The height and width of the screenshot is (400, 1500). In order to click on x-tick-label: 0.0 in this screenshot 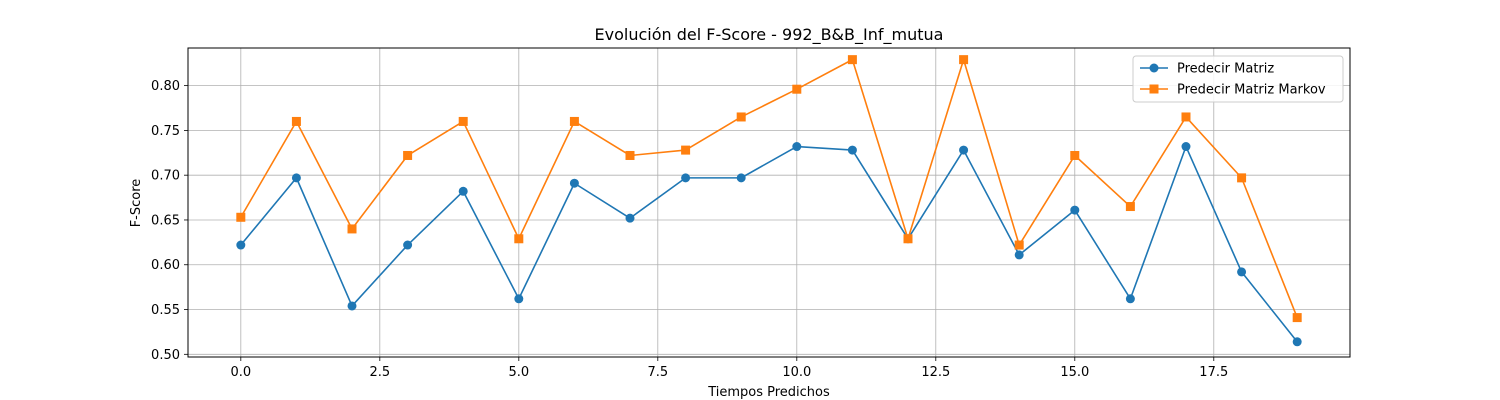, I will do `click(240, 372)`.